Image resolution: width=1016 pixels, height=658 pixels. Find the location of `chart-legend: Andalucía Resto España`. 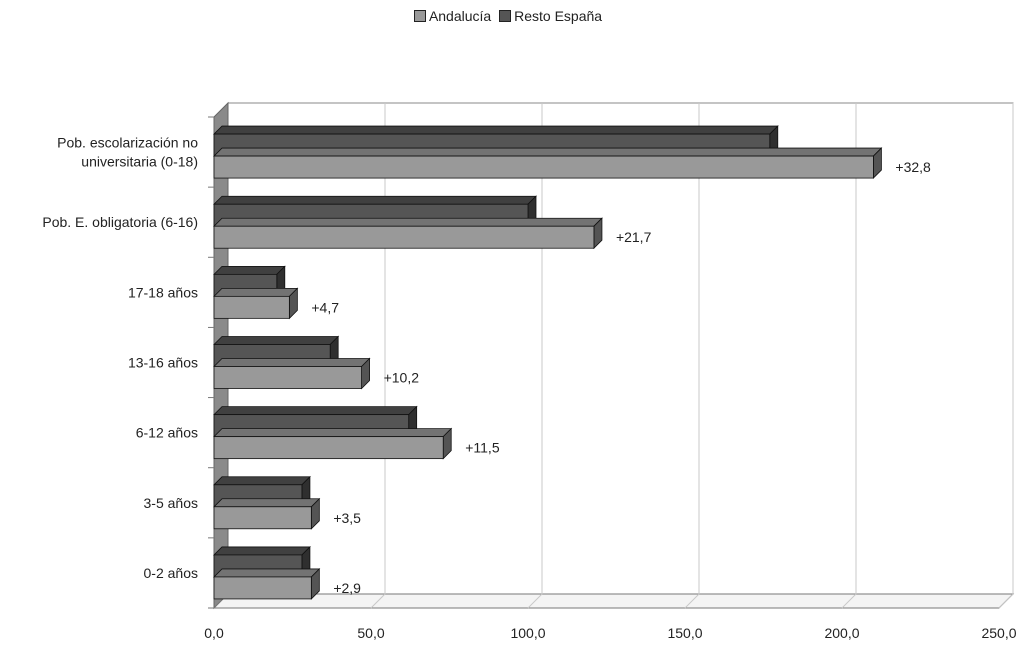

chart-legend: Andalucía Resto España is located at coordinates (508, 16).